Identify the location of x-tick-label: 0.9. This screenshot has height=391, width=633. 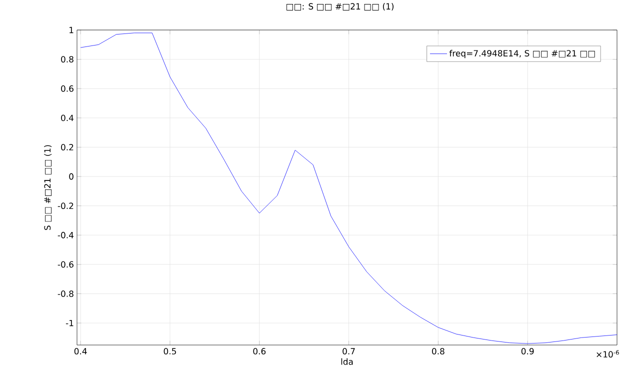
(527, 351).